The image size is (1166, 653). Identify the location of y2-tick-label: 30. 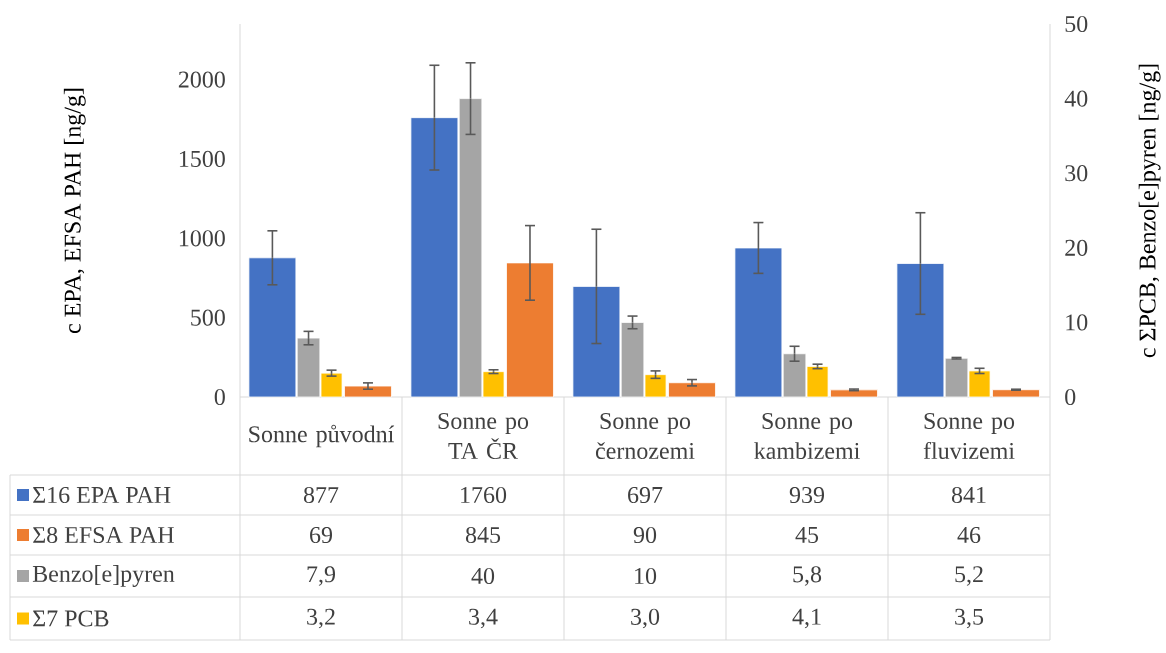
(1076, 173).